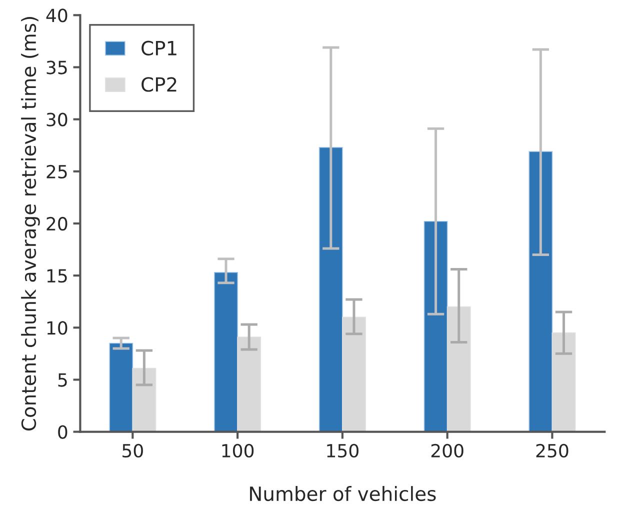 The height and width of the screenshot is (505, 617). Describe the element at coordinates (56, 171) in the screenshot. I see `y-tick-label: 25` at that location.